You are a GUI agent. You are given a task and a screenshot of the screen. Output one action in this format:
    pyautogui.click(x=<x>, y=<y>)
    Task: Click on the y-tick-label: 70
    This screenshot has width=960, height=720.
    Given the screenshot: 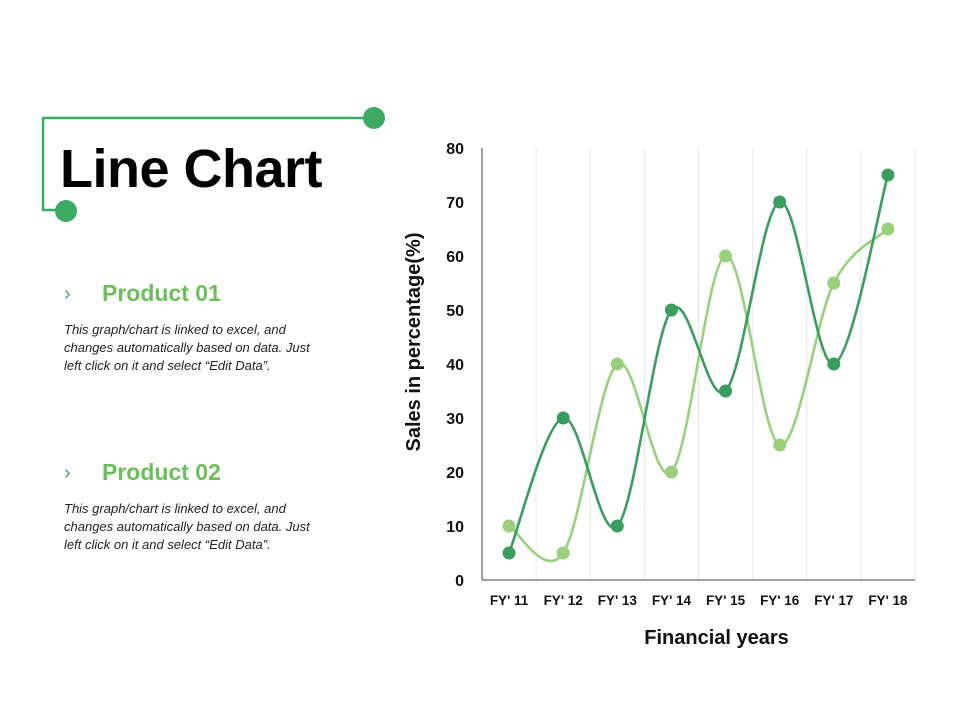 What is the action you would take?
    pyautogui.click(x=455, y=203)
    